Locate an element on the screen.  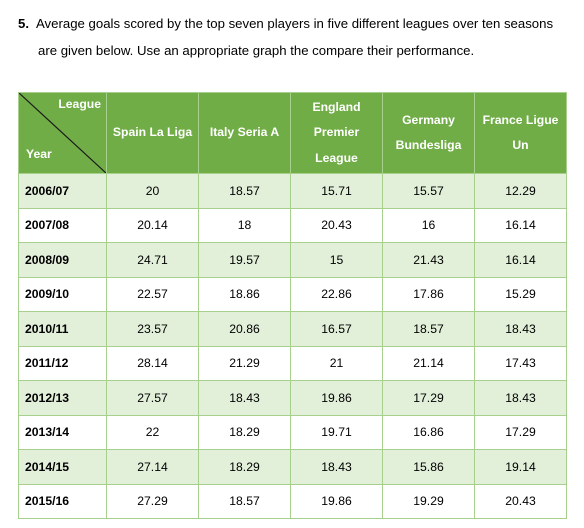
table-row: 2012/13 27.57 18.43 19.86 17.29 18.43 is located at coordinates (292, 398).